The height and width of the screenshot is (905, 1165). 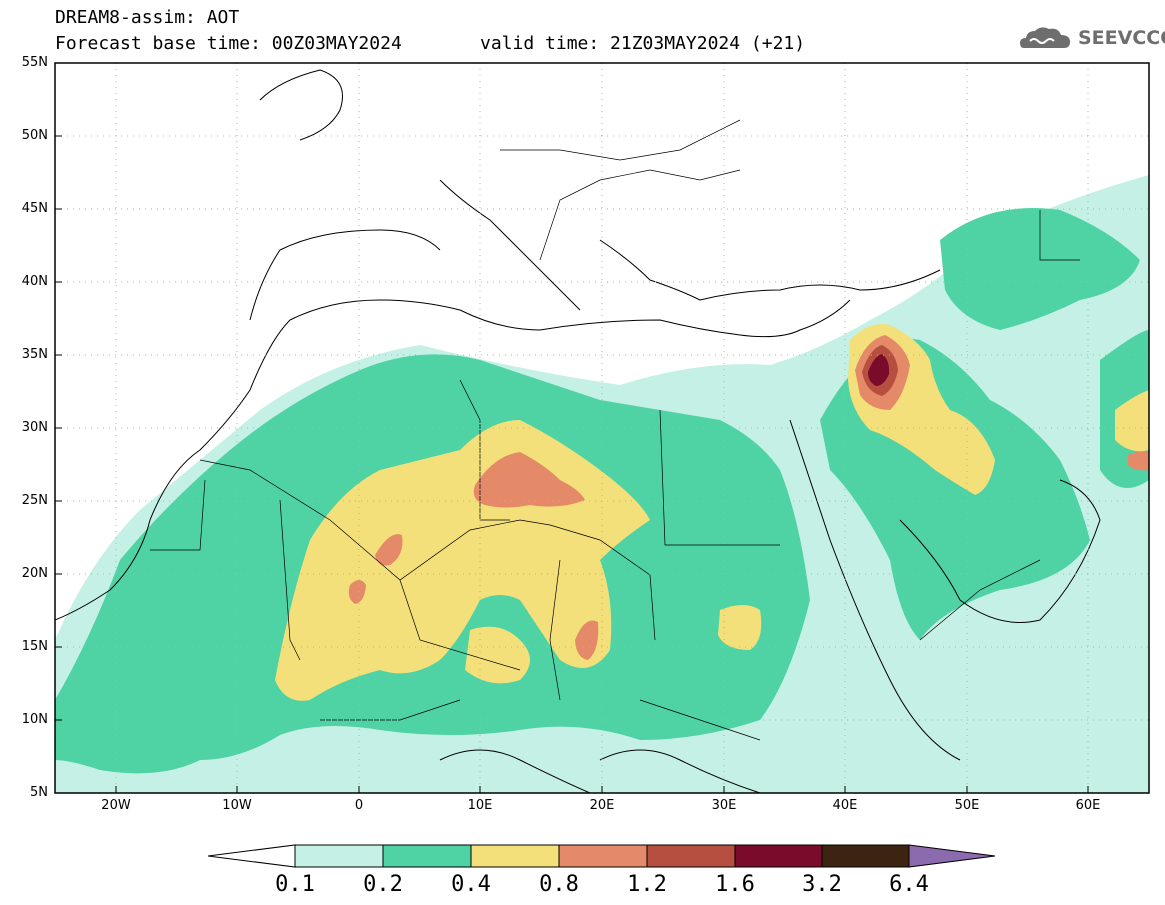 I want to click on lat-label: 5N, so click(x=39, y=792).